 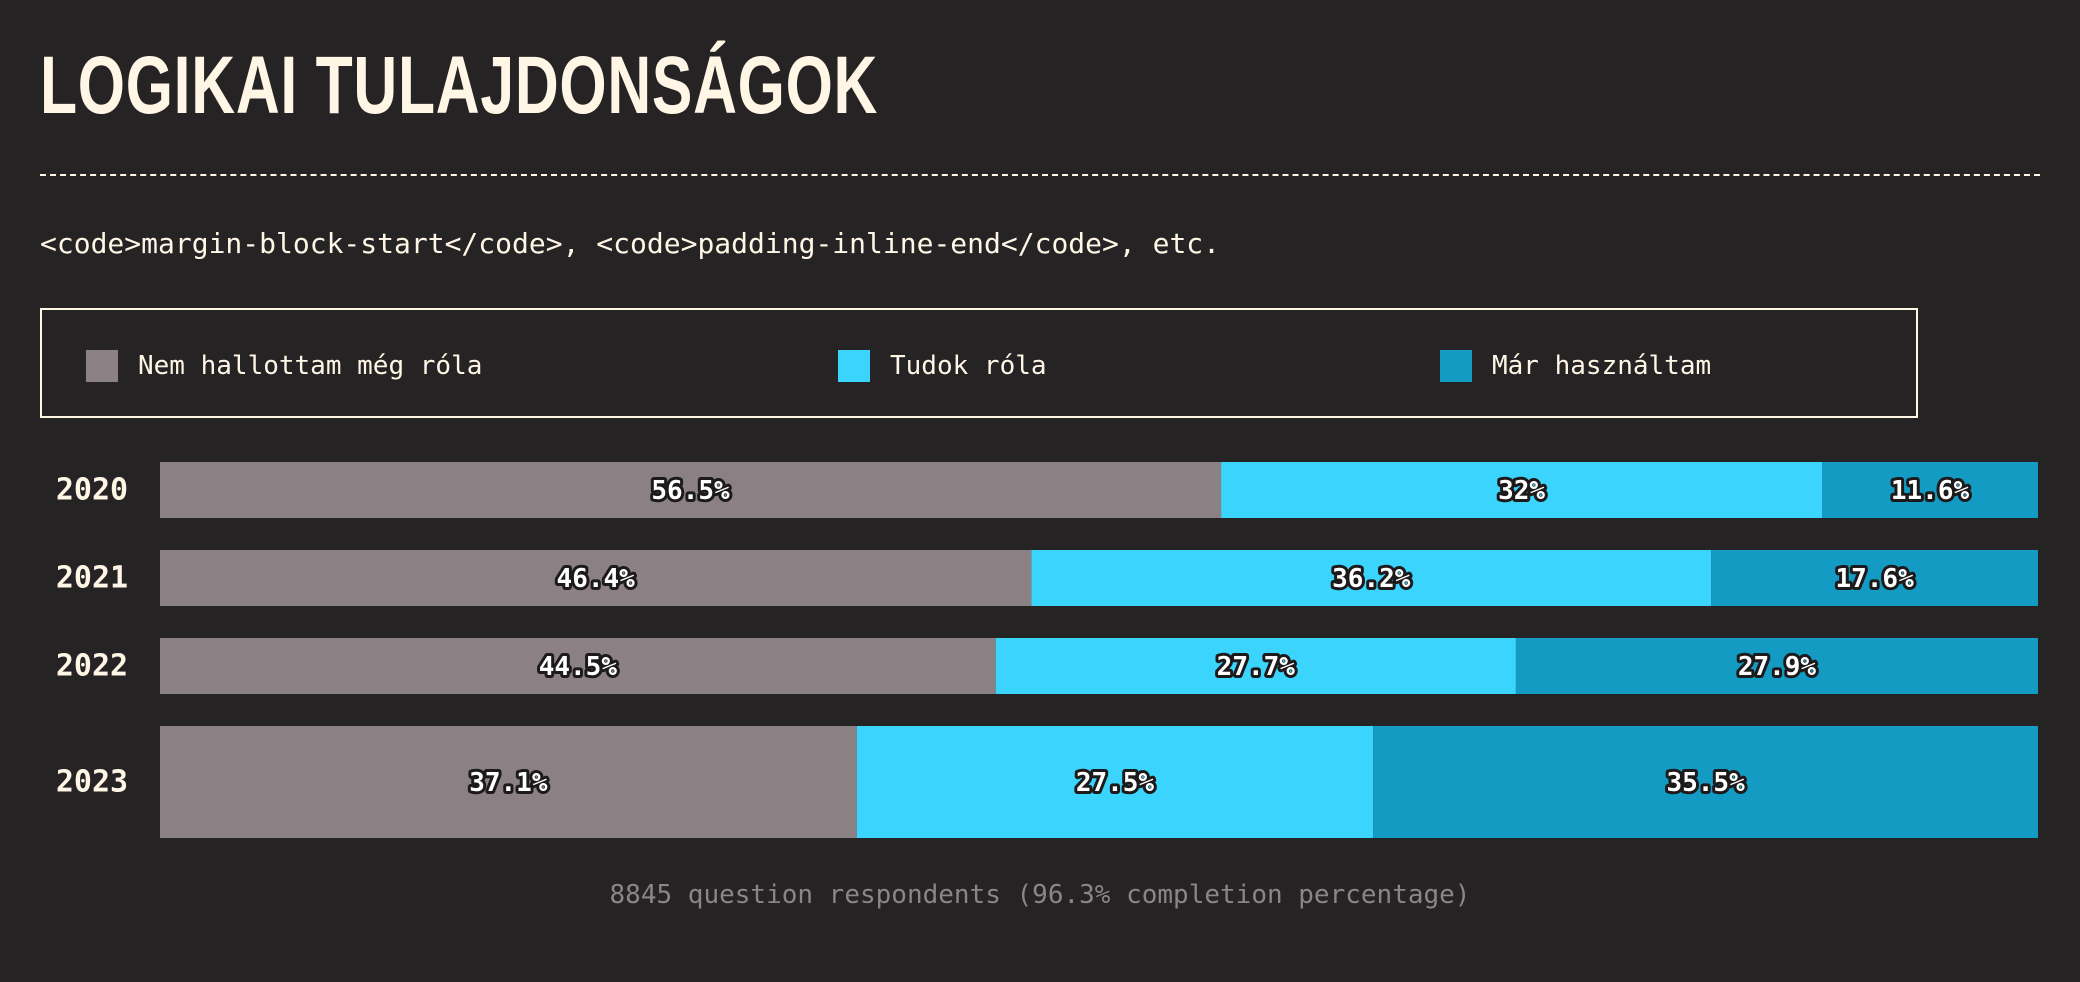 I want to click on data-label-2023-mar-hasznaltam: 35.5%, so click(x=1705, y=783).